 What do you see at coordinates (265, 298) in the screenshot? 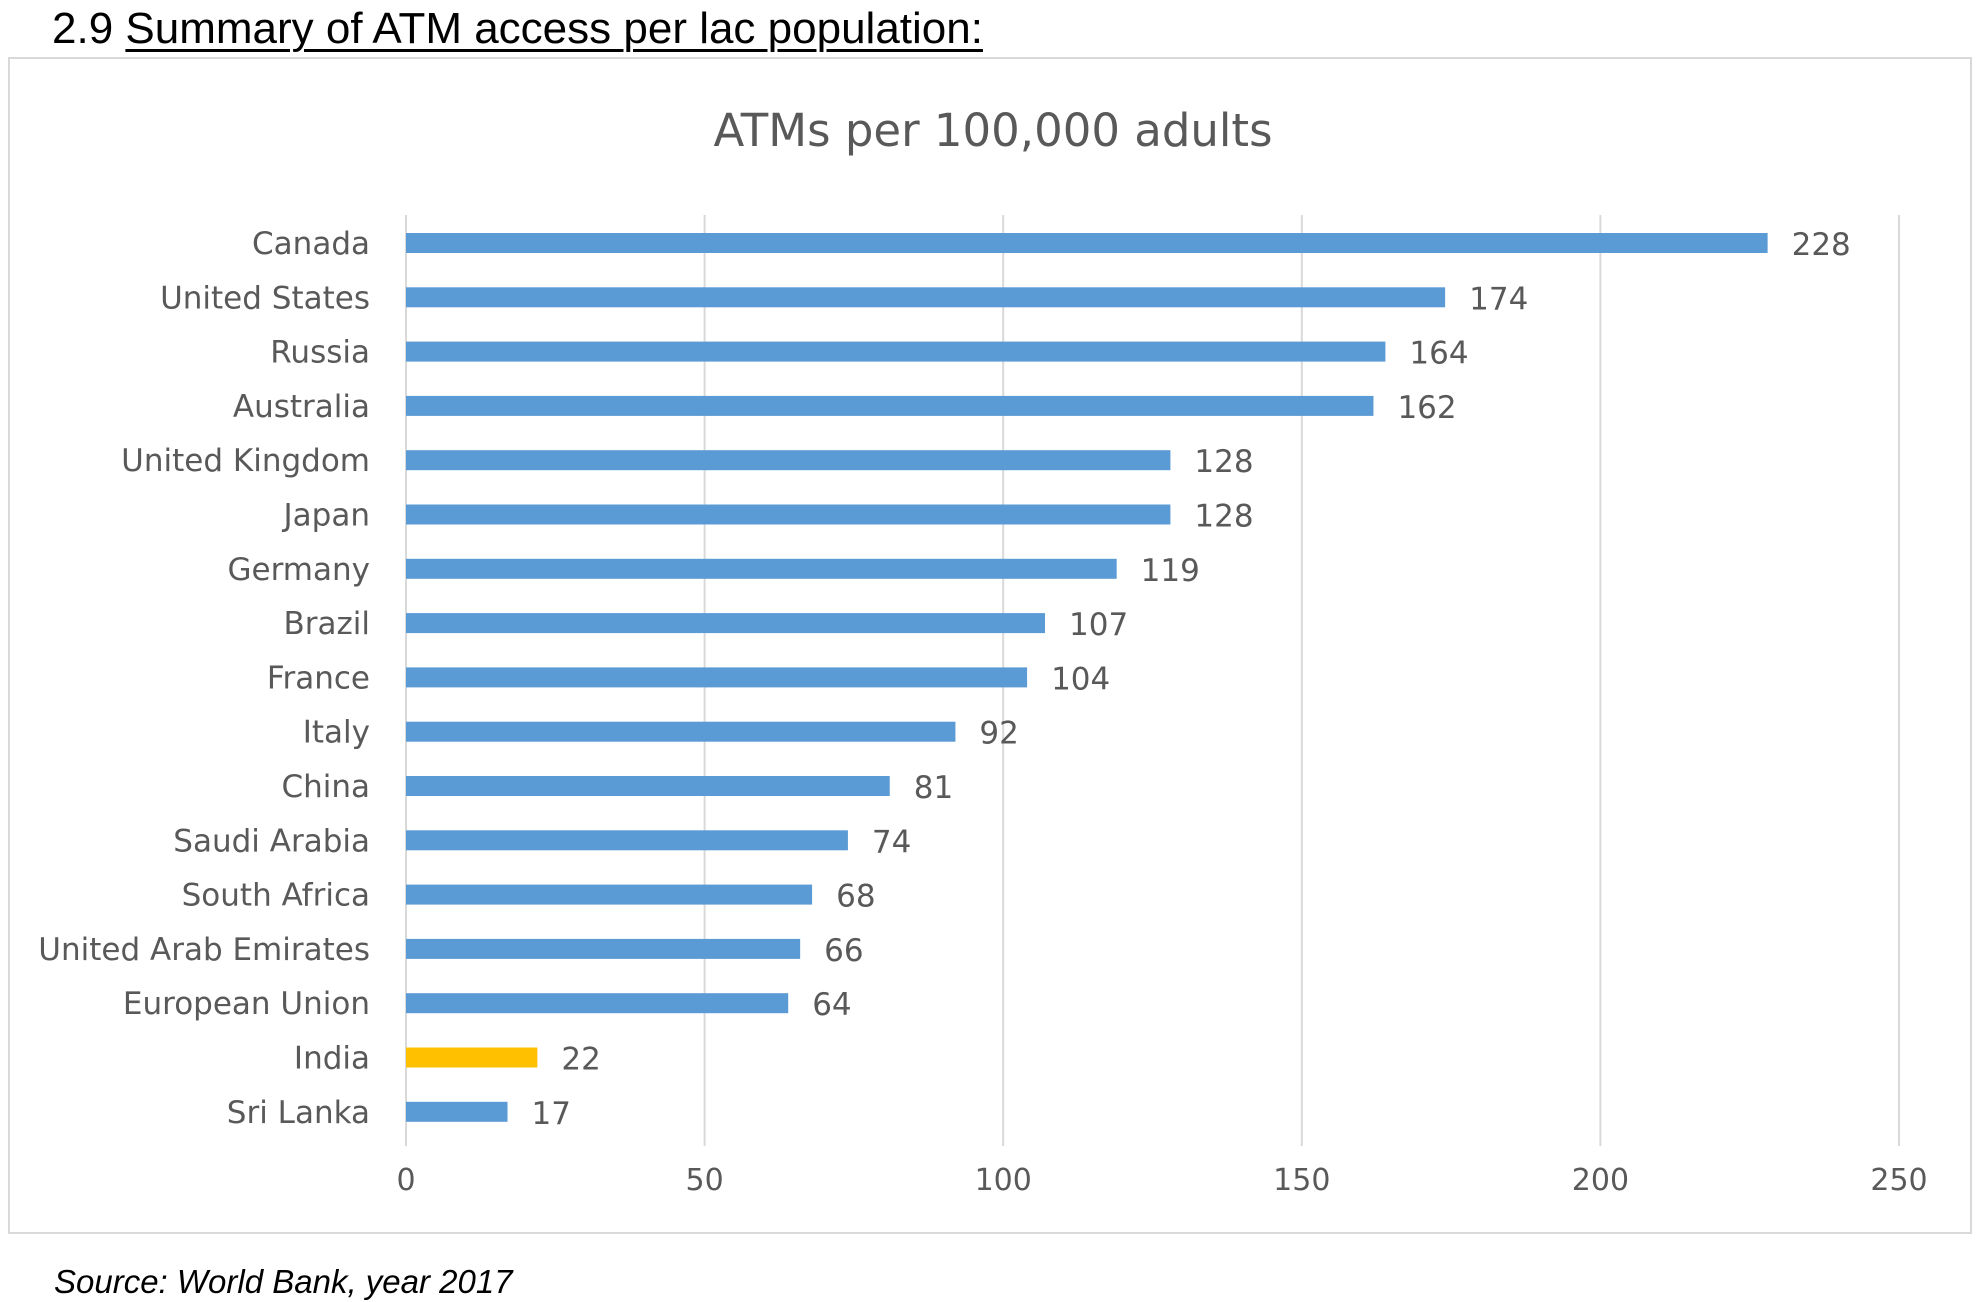
I see `category-label: United States` at bounding box center [265, 298].